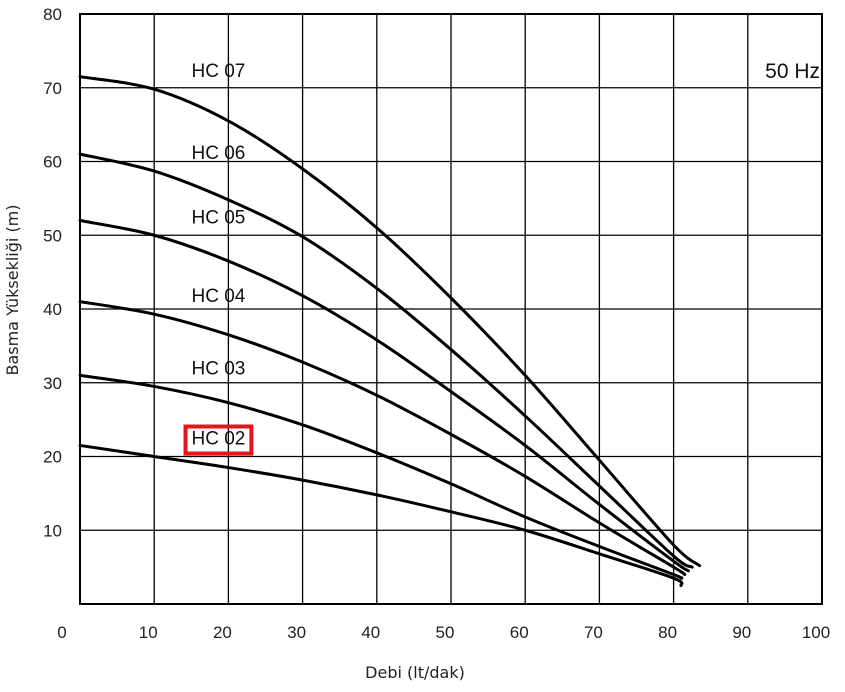  Describe the element at coordinates (219, 296) in the screenshot. I see `series-label-hc-04: HC 04` at that location.